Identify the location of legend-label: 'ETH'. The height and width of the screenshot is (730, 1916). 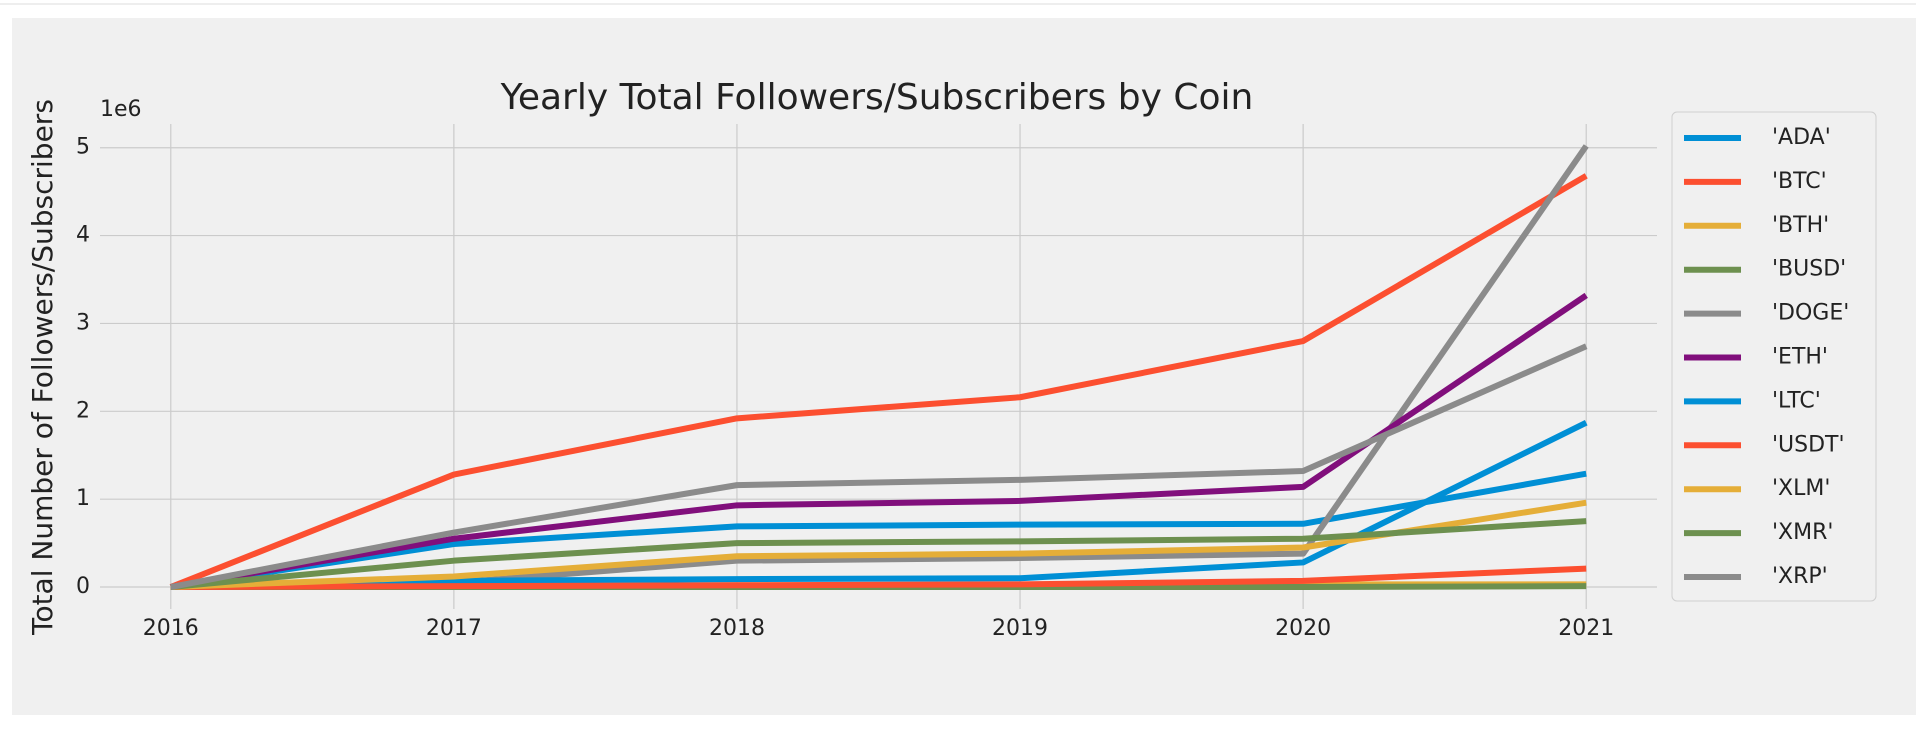
(1800, 357).